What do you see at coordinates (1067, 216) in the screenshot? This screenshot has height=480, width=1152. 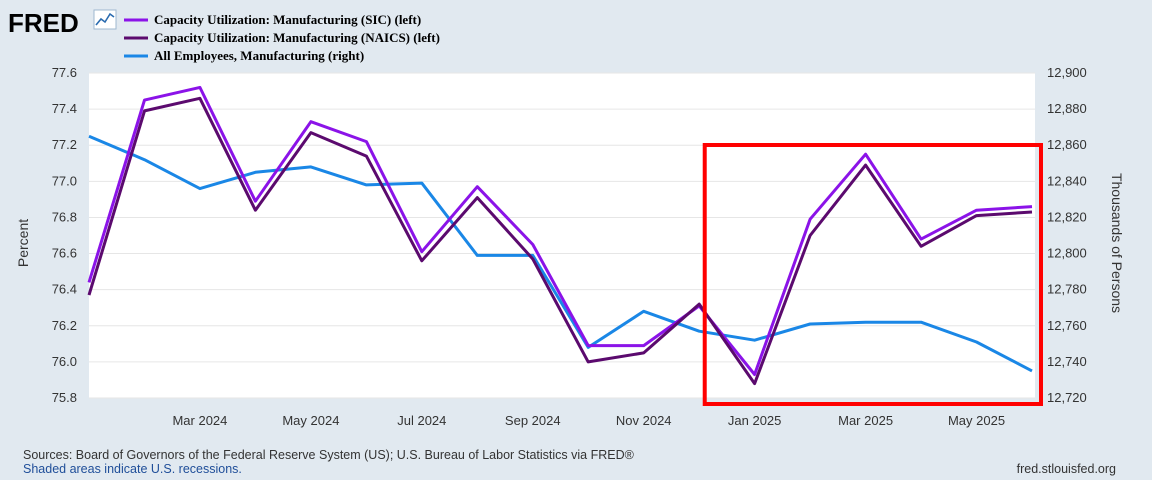 I see `right-tick-label: 12,820` at bounding box center [1067, 216].